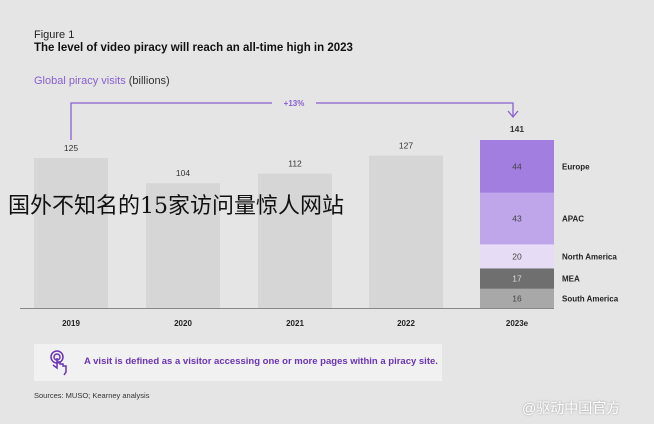 Image resolution: width=654 pixels, height=424 pixels. Describe the element at coordinates (590, 298) in the screenshot. I see `legend-label: South America` at that location.